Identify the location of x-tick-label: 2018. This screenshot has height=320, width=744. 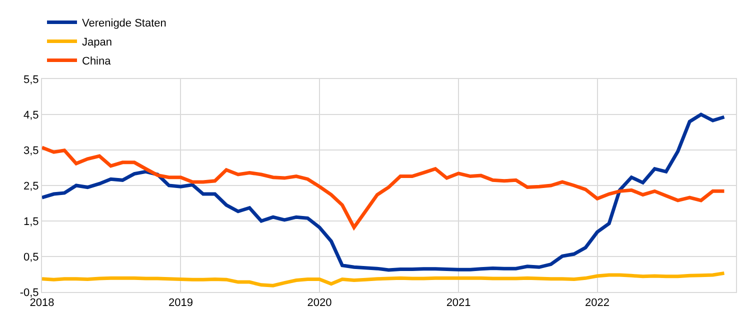
(42, 303).